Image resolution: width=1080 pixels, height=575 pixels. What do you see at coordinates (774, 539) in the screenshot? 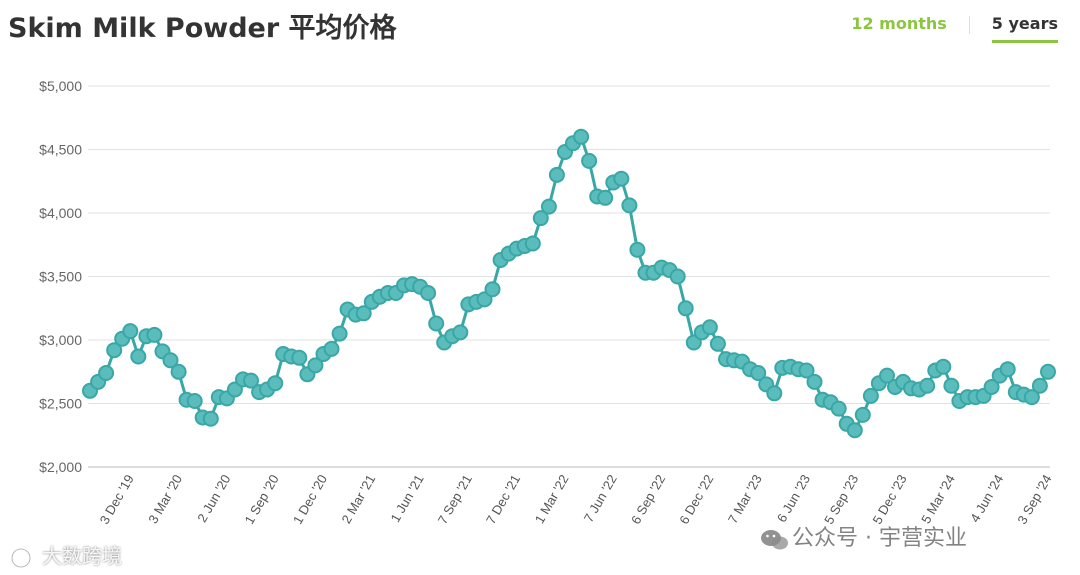
I see `wechat-icon` at bounding box center [774, 539].